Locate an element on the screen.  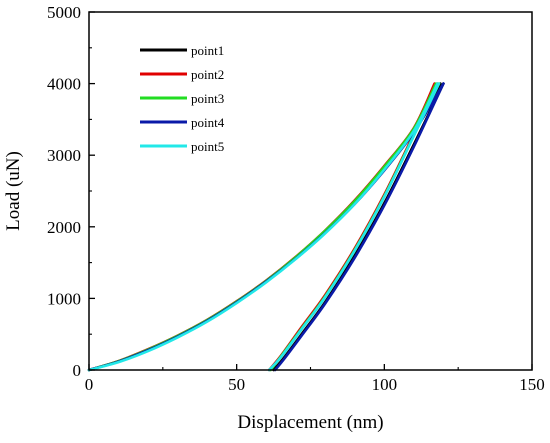
y-tick-label: 3000 is located at coordinates (64, 155).